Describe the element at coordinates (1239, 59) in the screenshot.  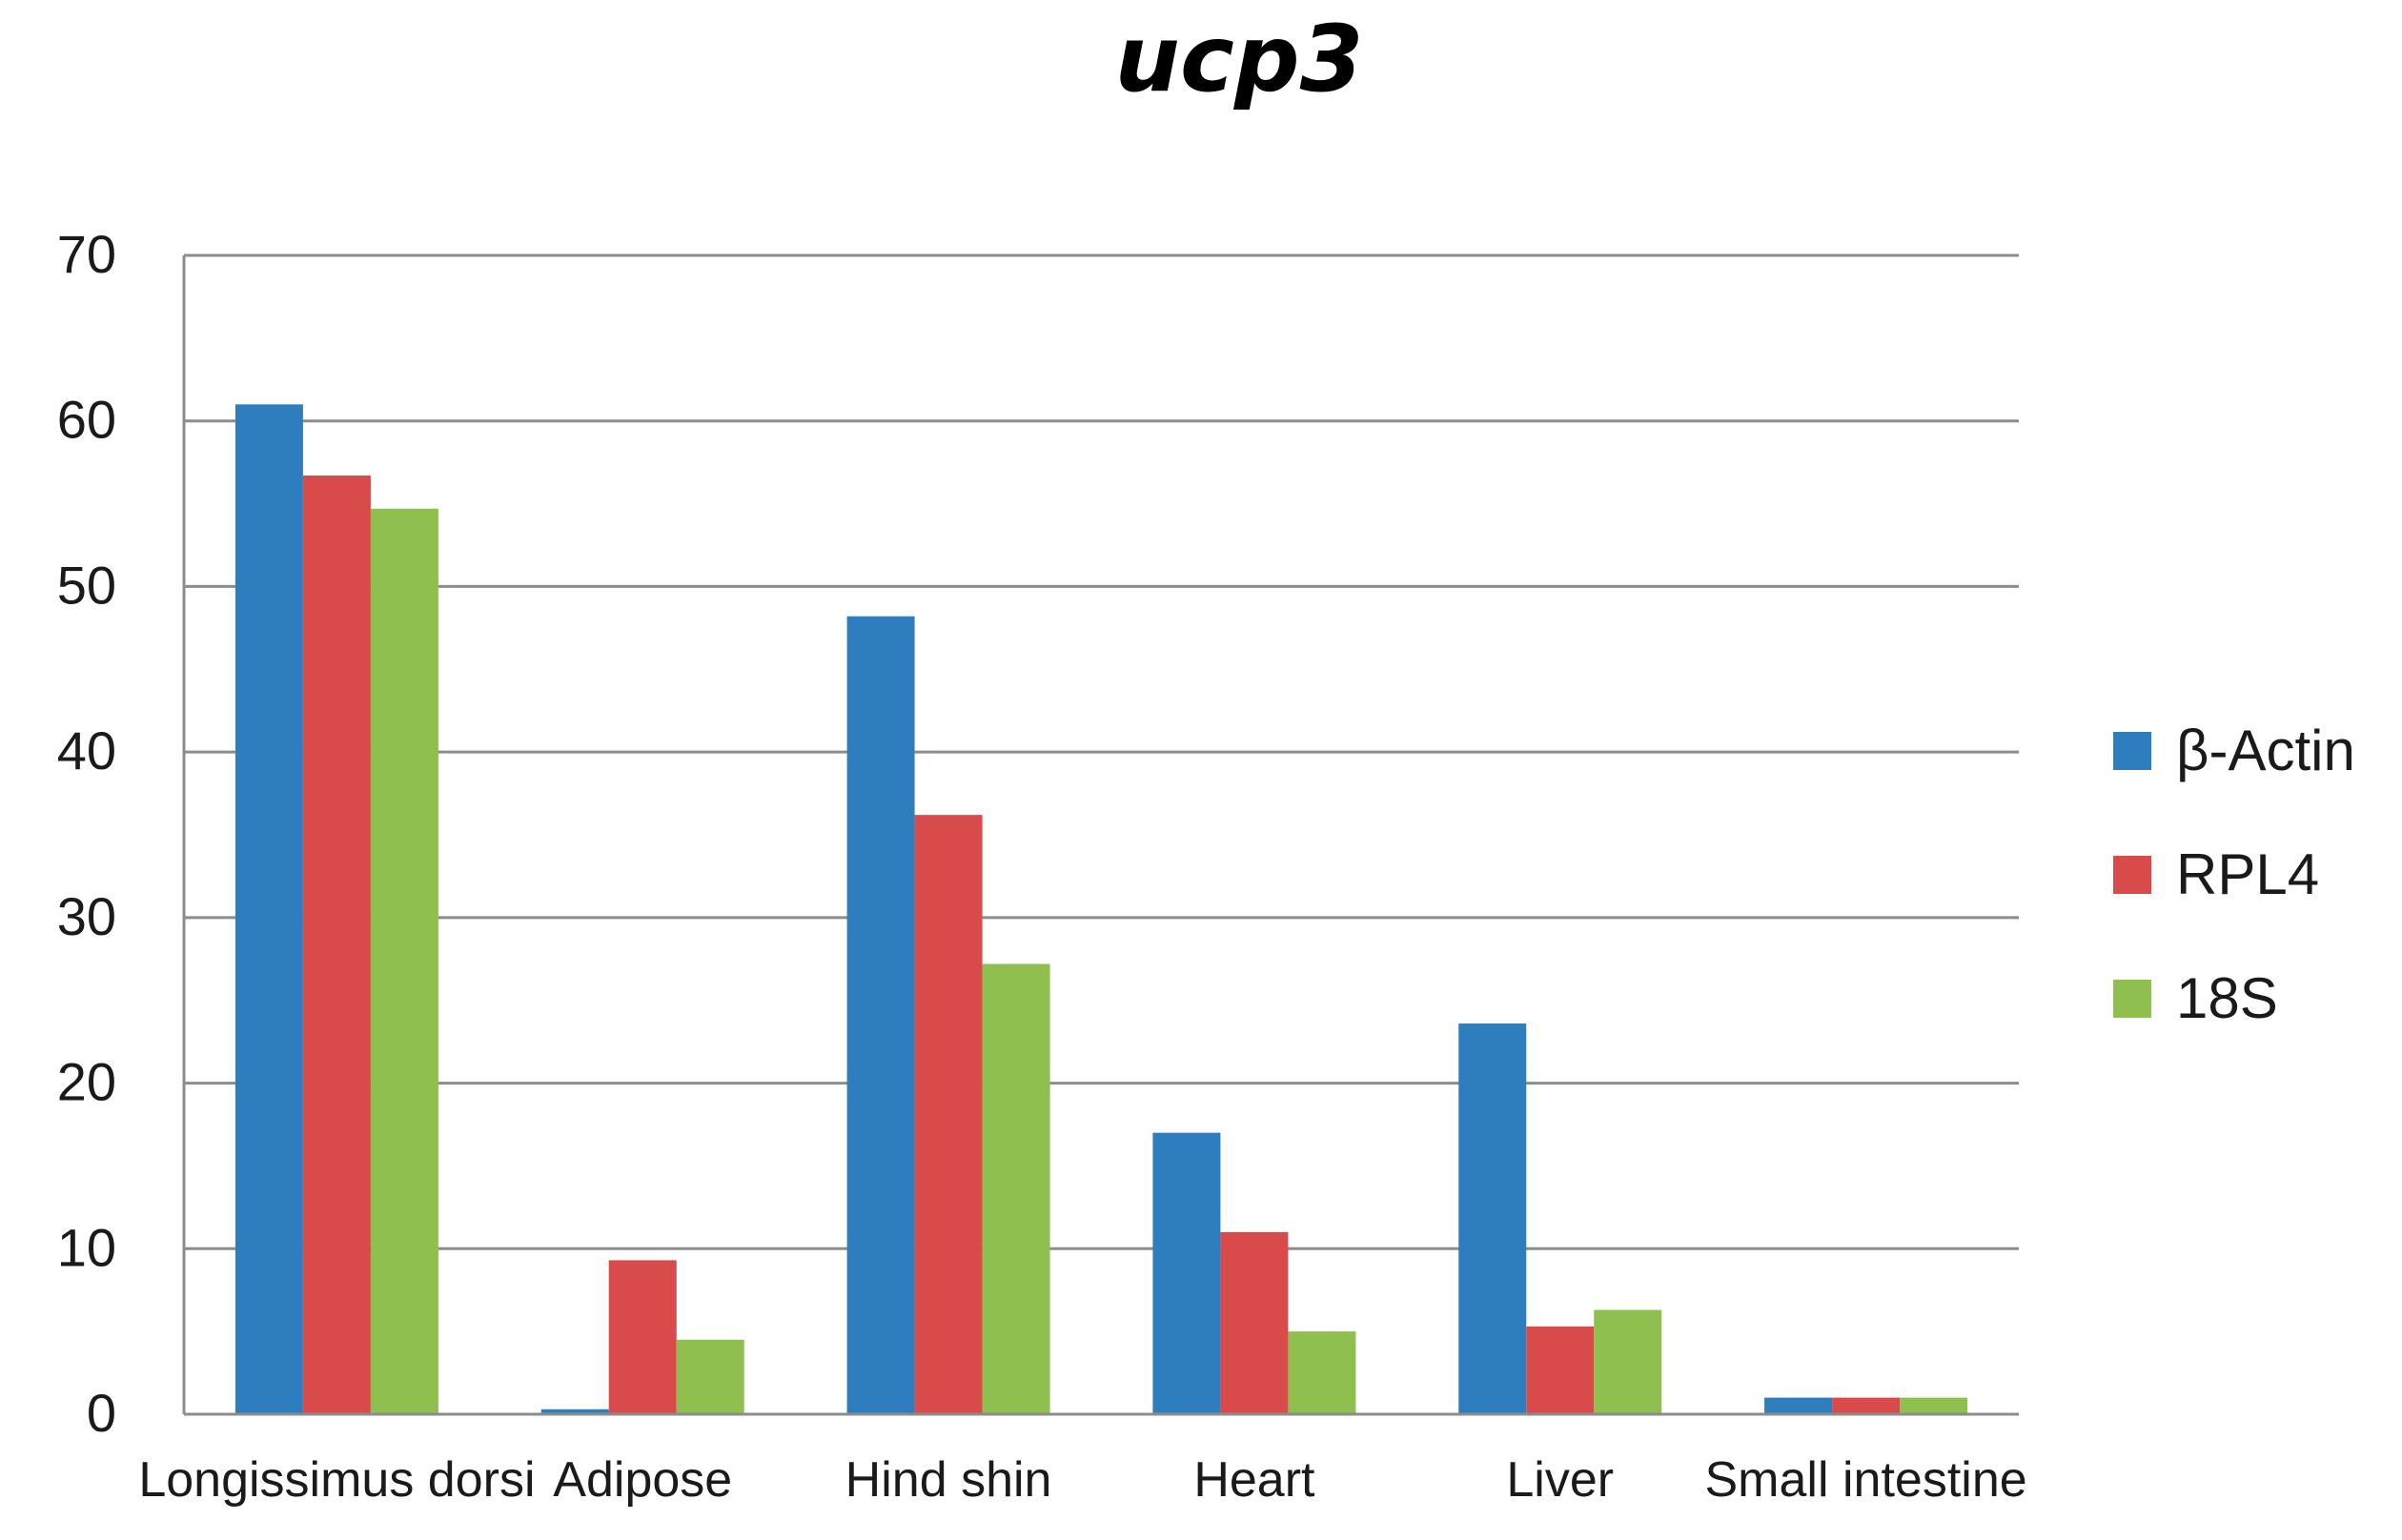
I see `chart-title: ucp3` at that location.